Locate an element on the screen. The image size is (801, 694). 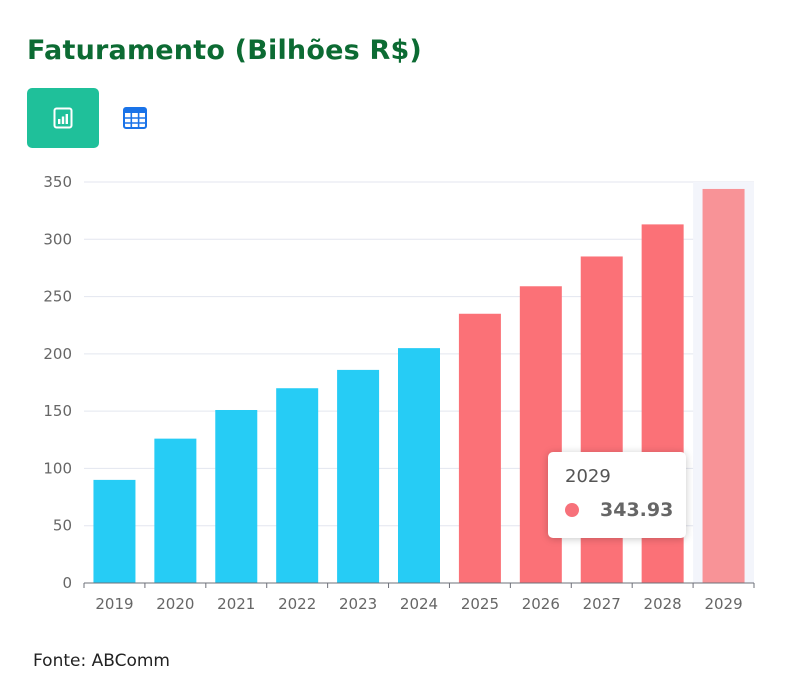
y-tick-label: 200 is located at coordinates (57, 354).